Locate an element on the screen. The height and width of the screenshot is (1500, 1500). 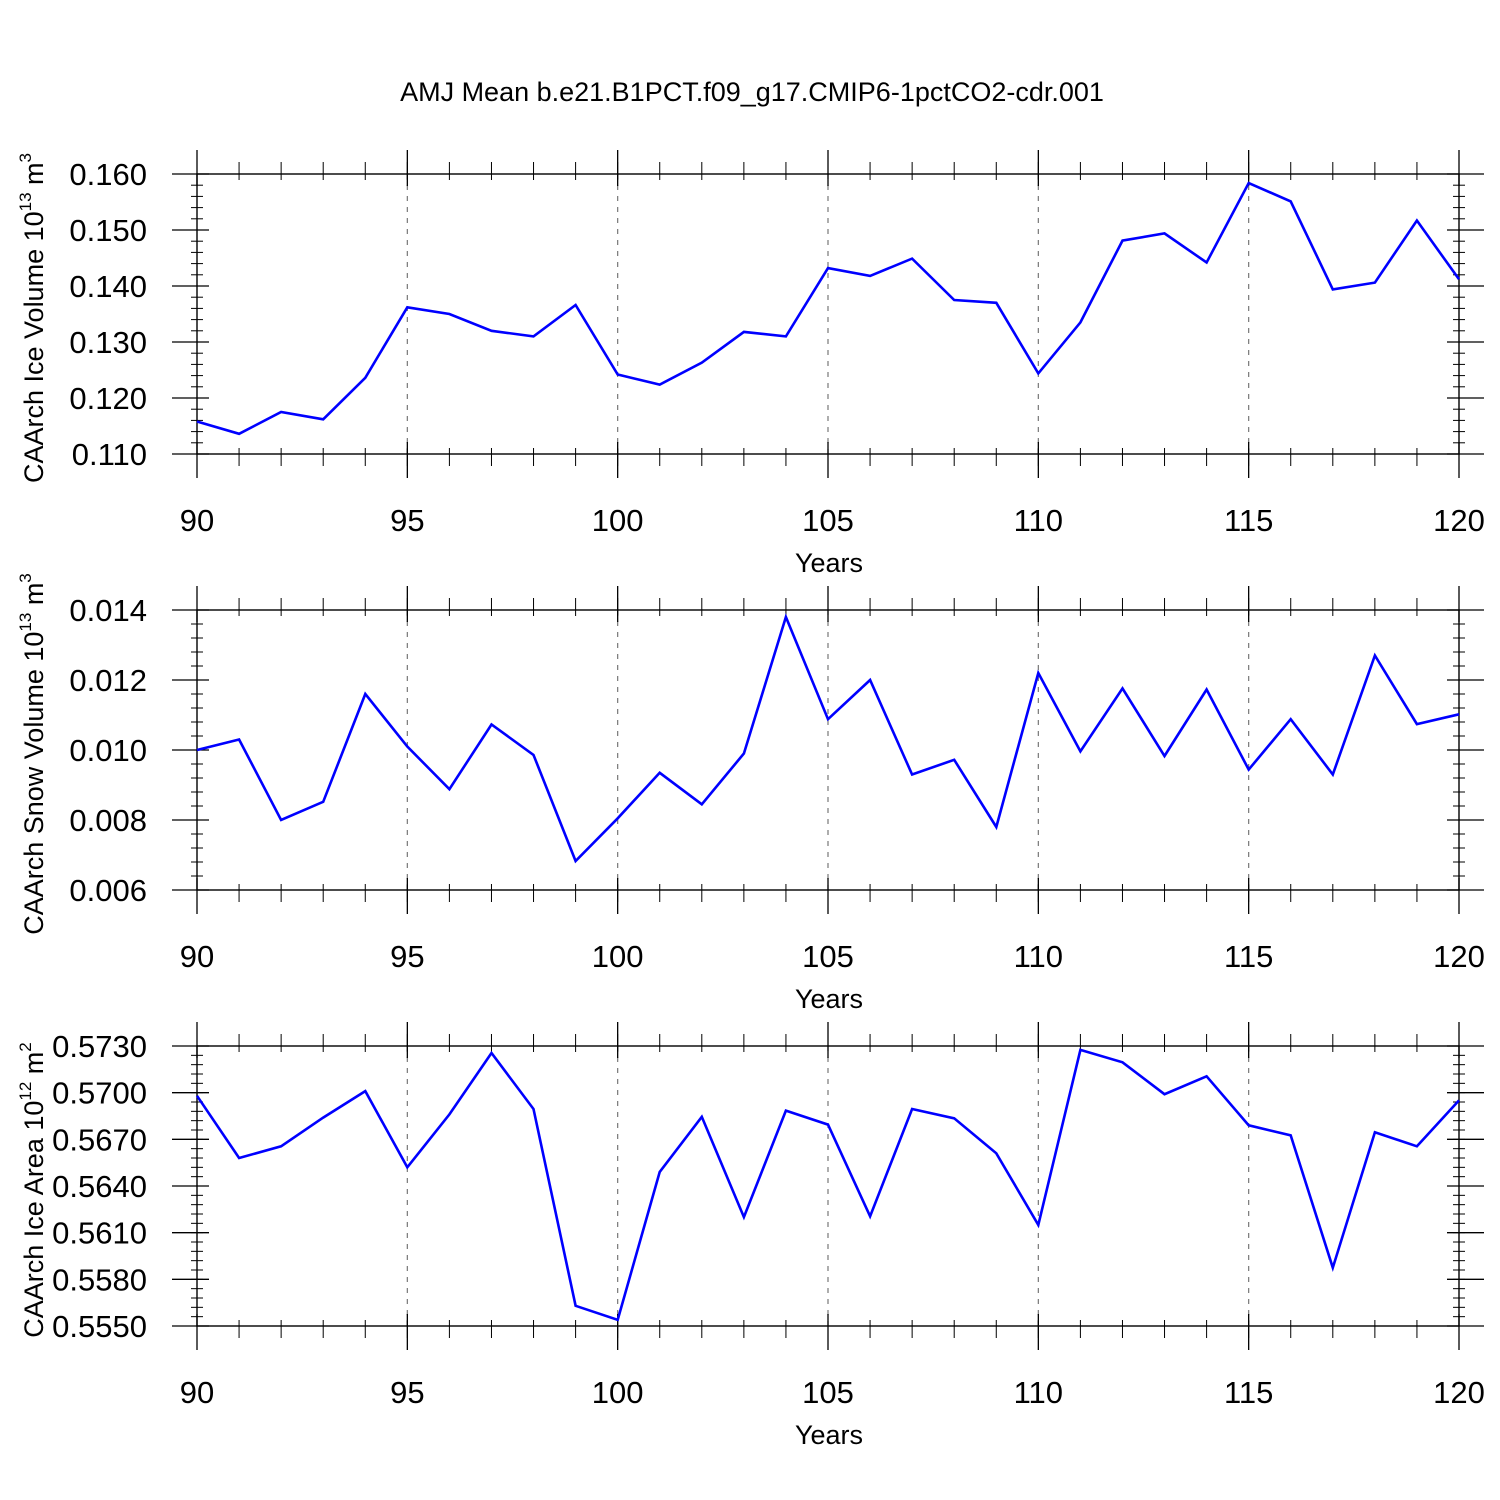
y-tick-label: 0.008 is located at coordinates (108, 820).